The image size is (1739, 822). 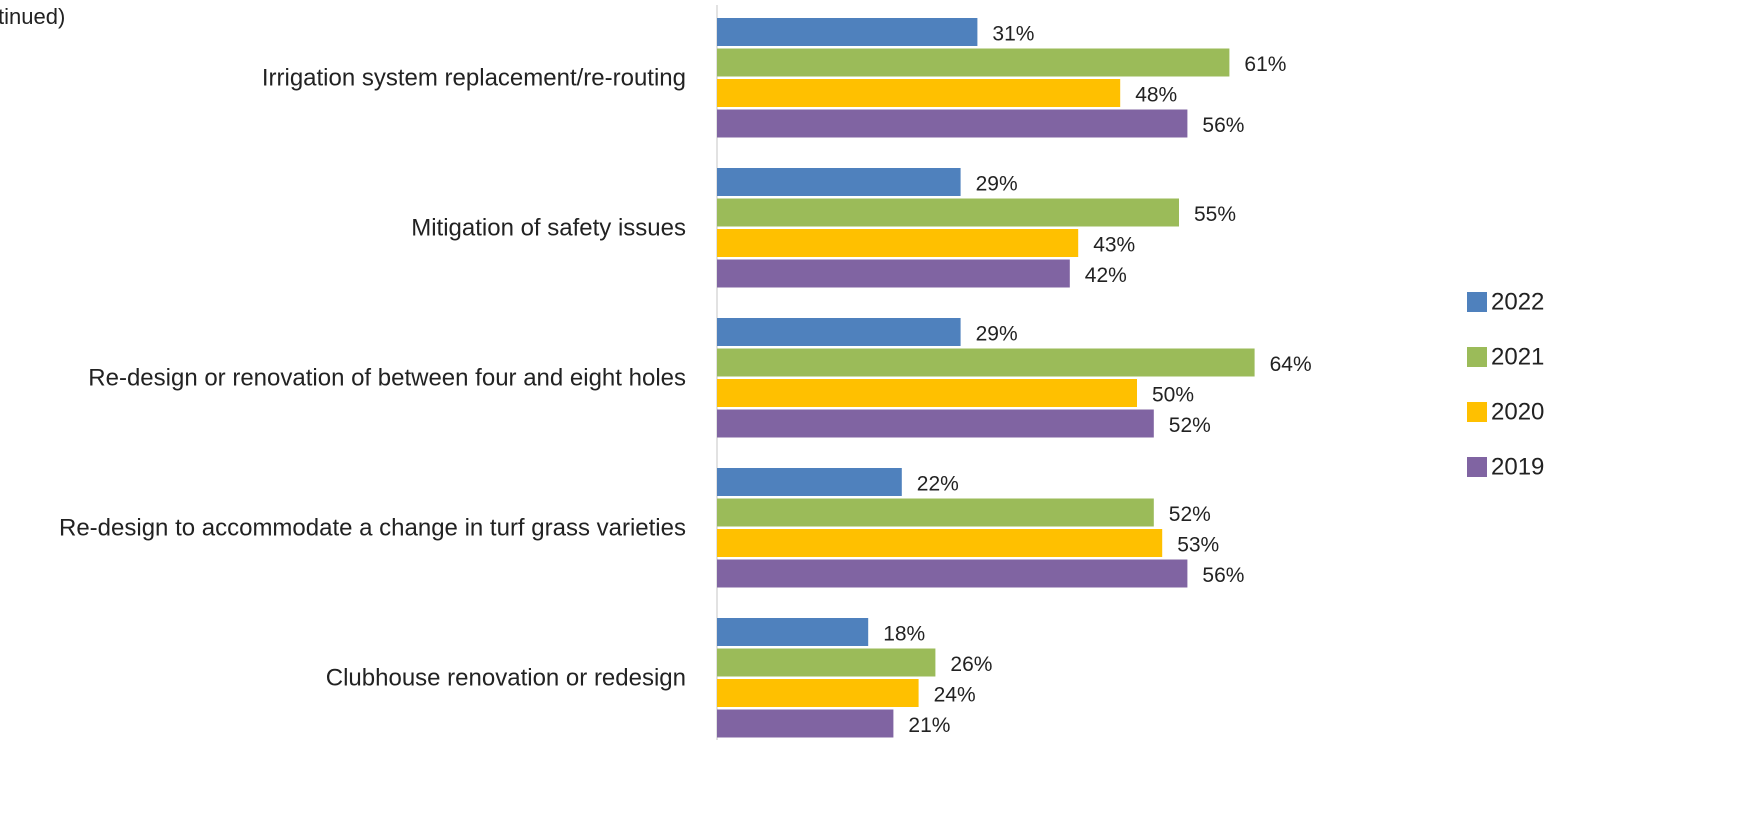 What do you see at coordinates (1517, 411) in the screenshot?
I see `legend-label: 2020` at bounding box center [1517, 411].